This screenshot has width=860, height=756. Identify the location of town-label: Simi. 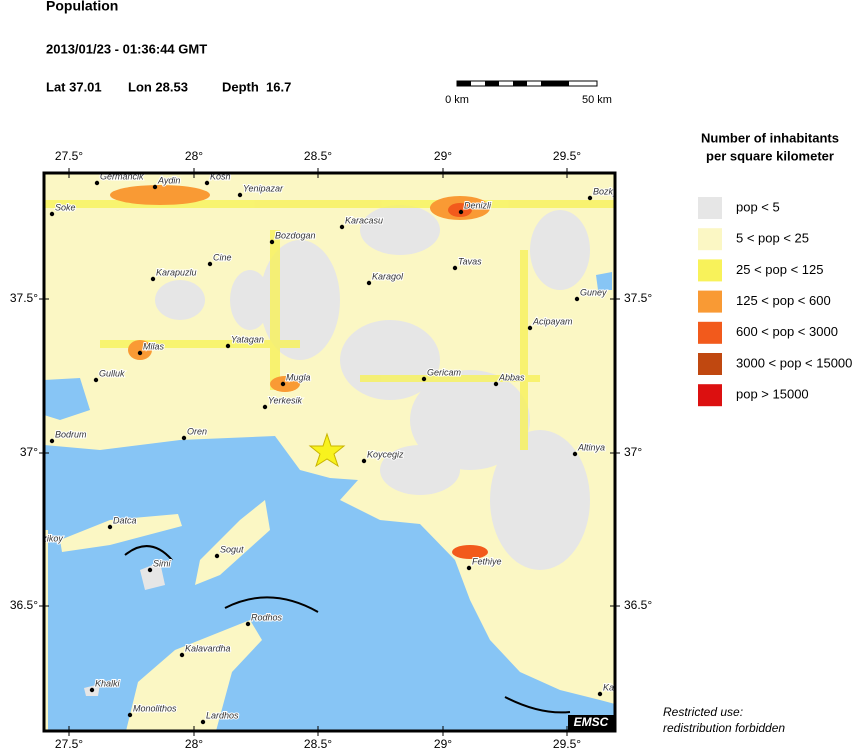
(162, 563).